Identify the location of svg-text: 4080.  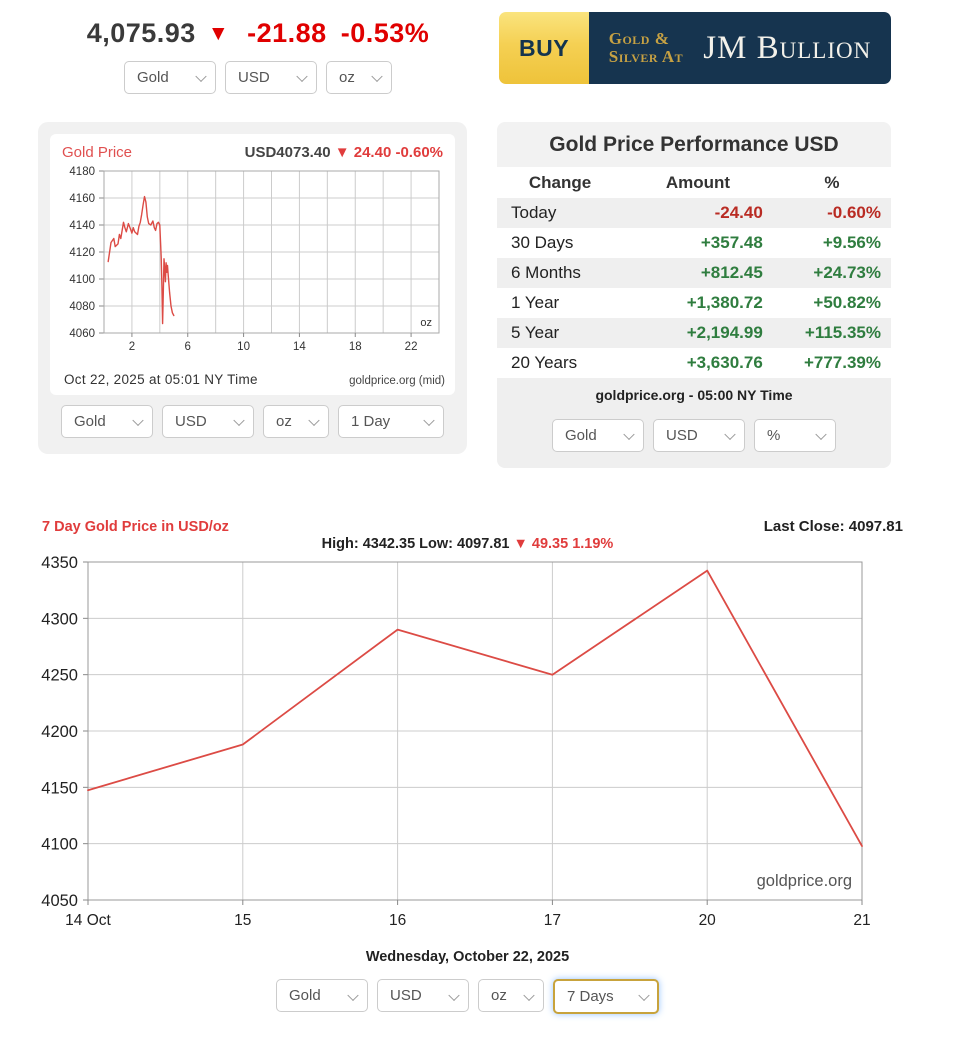
(82, 307).